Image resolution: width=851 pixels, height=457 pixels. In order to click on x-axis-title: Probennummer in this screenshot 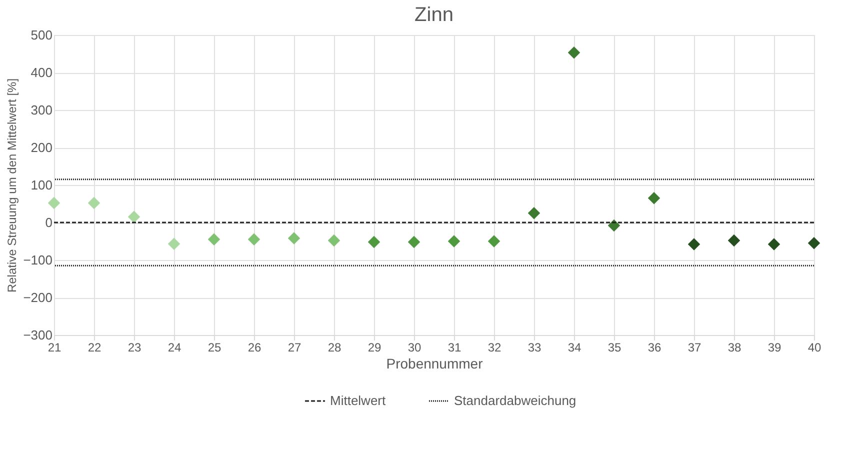, I will do `click(435, 364)`.